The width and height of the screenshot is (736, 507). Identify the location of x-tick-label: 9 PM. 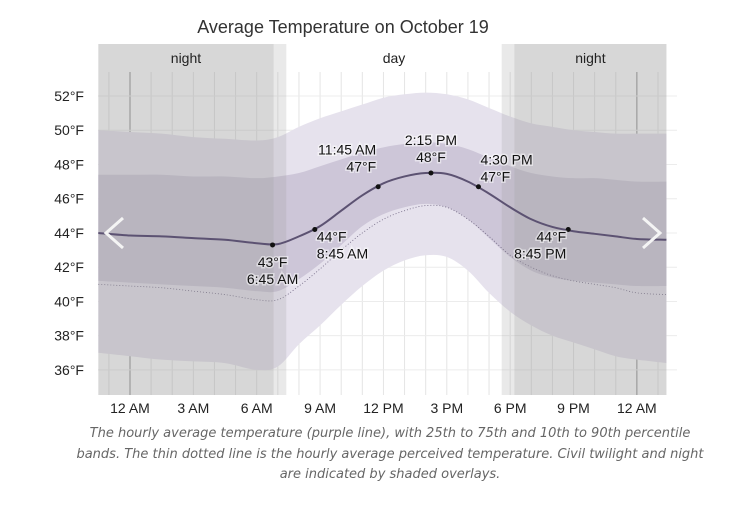
(573, 408).